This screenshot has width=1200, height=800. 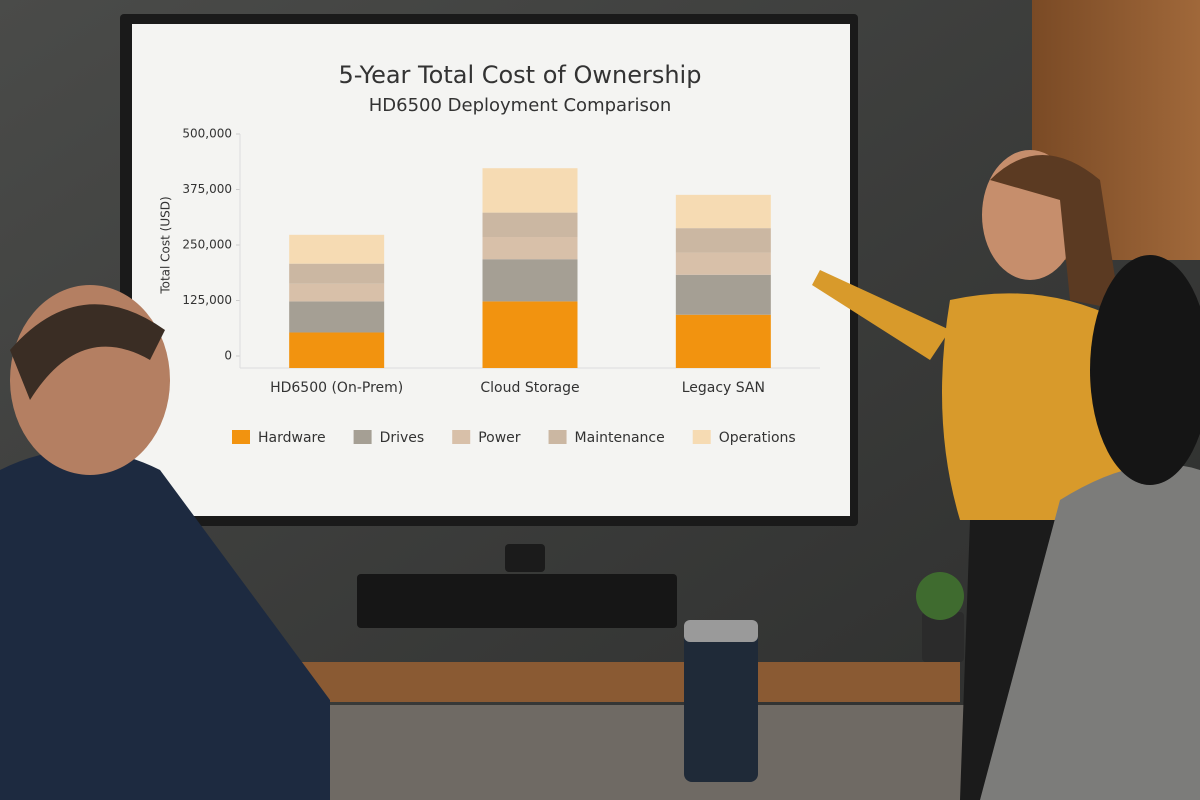 I want to click on y-tick-label: 125,000, so click(x=207, y=300).